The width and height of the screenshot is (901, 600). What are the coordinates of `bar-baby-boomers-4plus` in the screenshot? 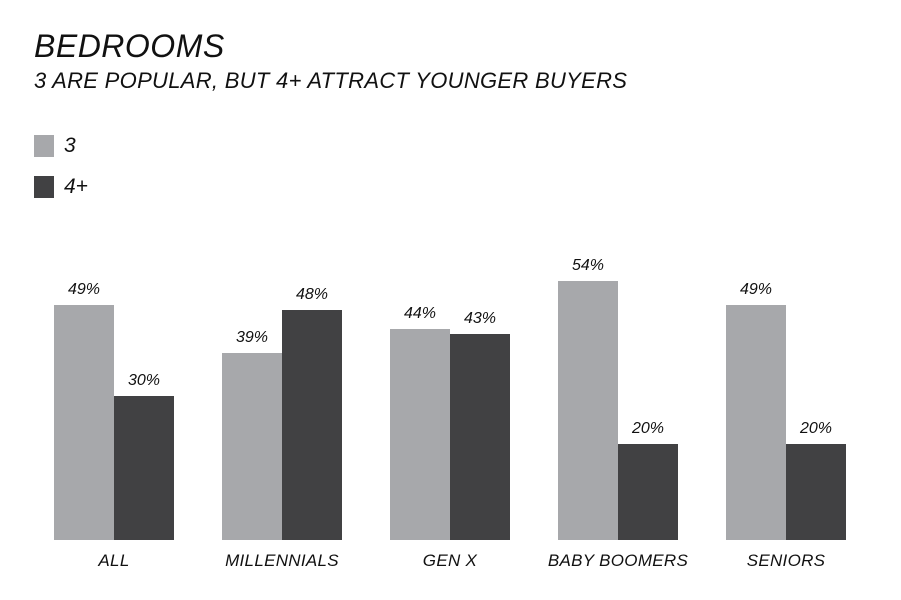 It's located at (648, 492).